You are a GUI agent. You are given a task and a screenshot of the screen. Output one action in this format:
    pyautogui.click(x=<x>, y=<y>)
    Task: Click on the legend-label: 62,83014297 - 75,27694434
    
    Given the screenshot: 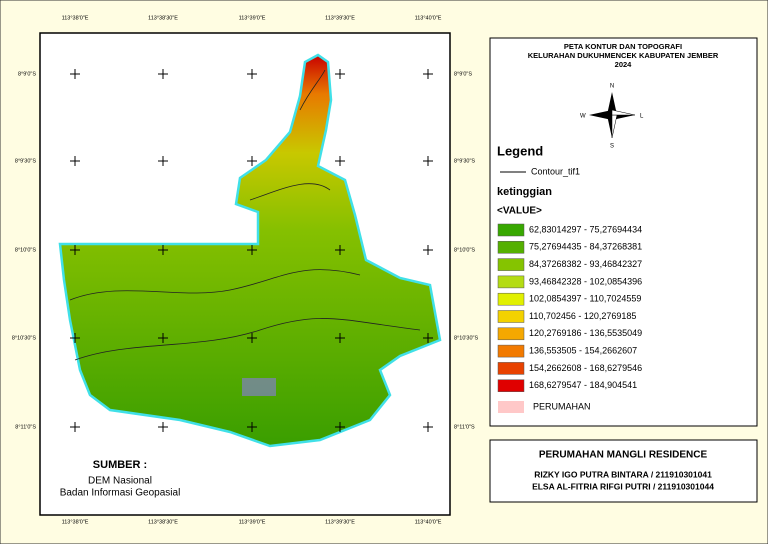 What is the action you would take?
    pyautogui.click(x=585, y=229)
    